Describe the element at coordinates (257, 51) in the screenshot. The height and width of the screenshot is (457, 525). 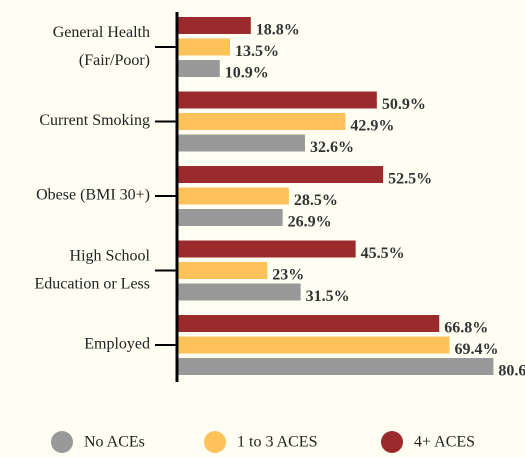
I see `value-label: 13.5%` at that location.